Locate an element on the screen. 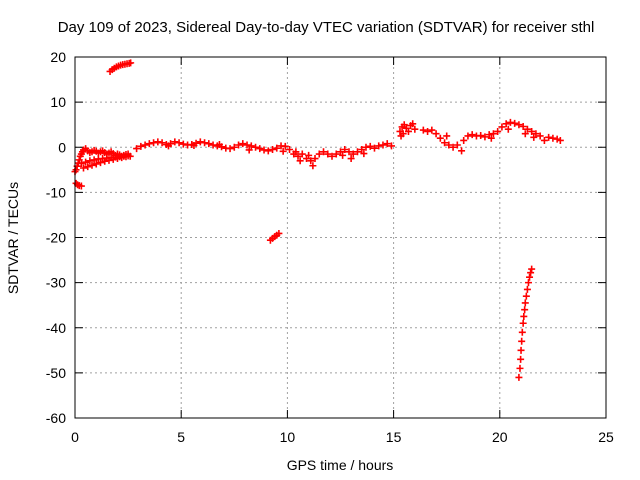 The height and width of the screenshot is (480, 640). y-tick-label: -20 is located at coordinates (56, 238).